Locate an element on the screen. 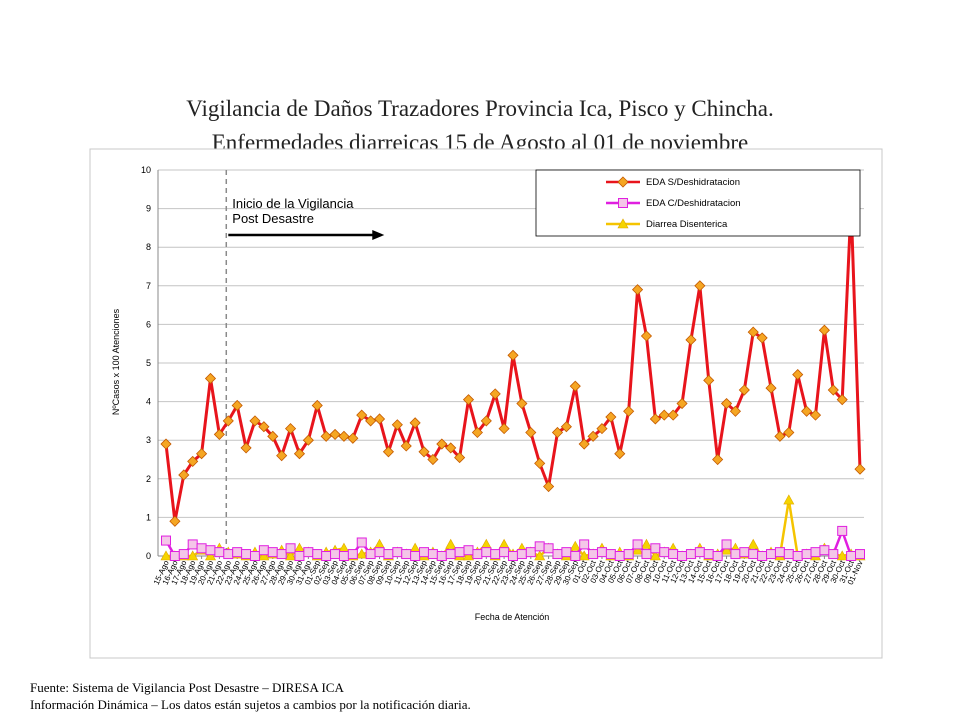  legend-box is located at coordinates (698, 203).